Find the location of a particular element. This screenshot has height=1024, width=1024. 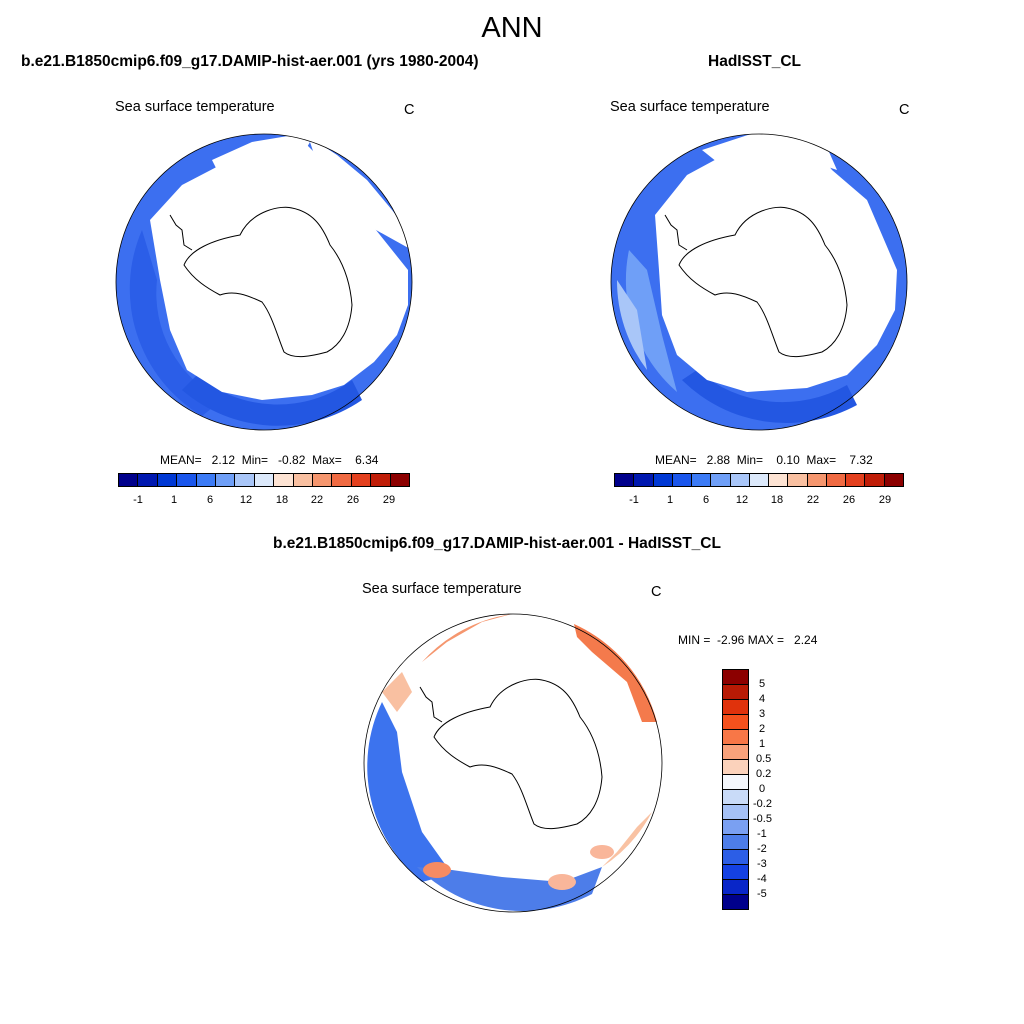

left-units-label: C is located at coordinates (409, 110).